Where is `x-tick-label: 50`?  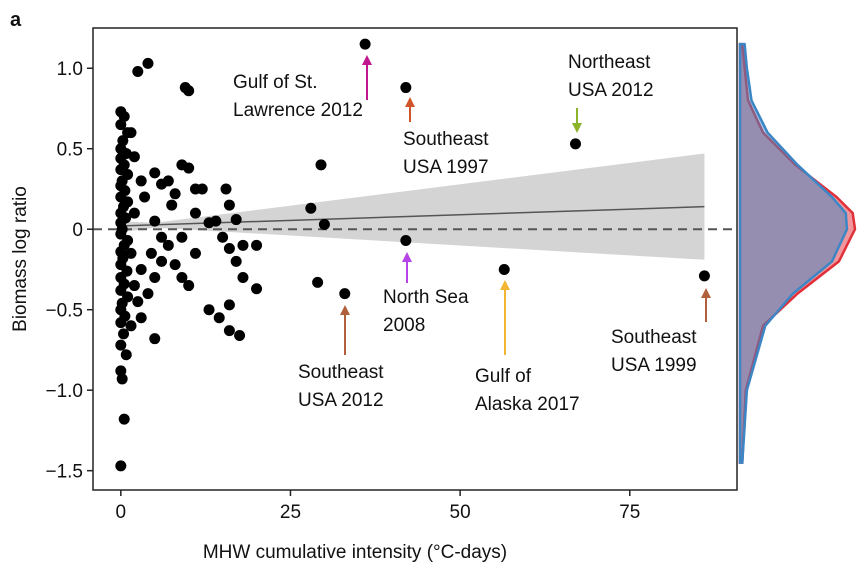 x-tick-label: 50 is located at coordinates (460, 512).